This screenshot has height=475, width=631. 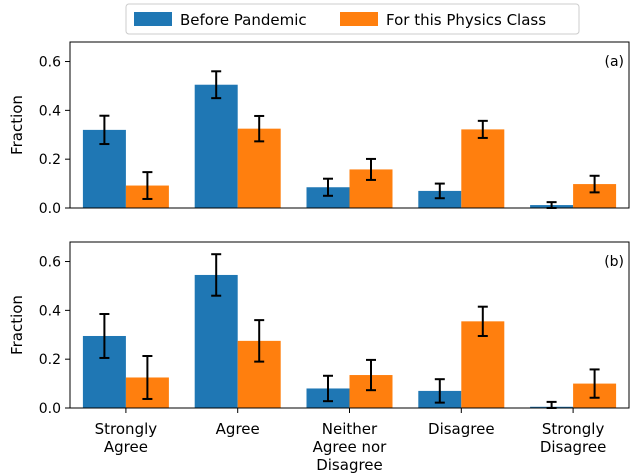 What do you see at coordinates (17, 125) in the screenshot?
I see `panel-a-y-axis-label: Fraction` at bounding box center [17, 125].